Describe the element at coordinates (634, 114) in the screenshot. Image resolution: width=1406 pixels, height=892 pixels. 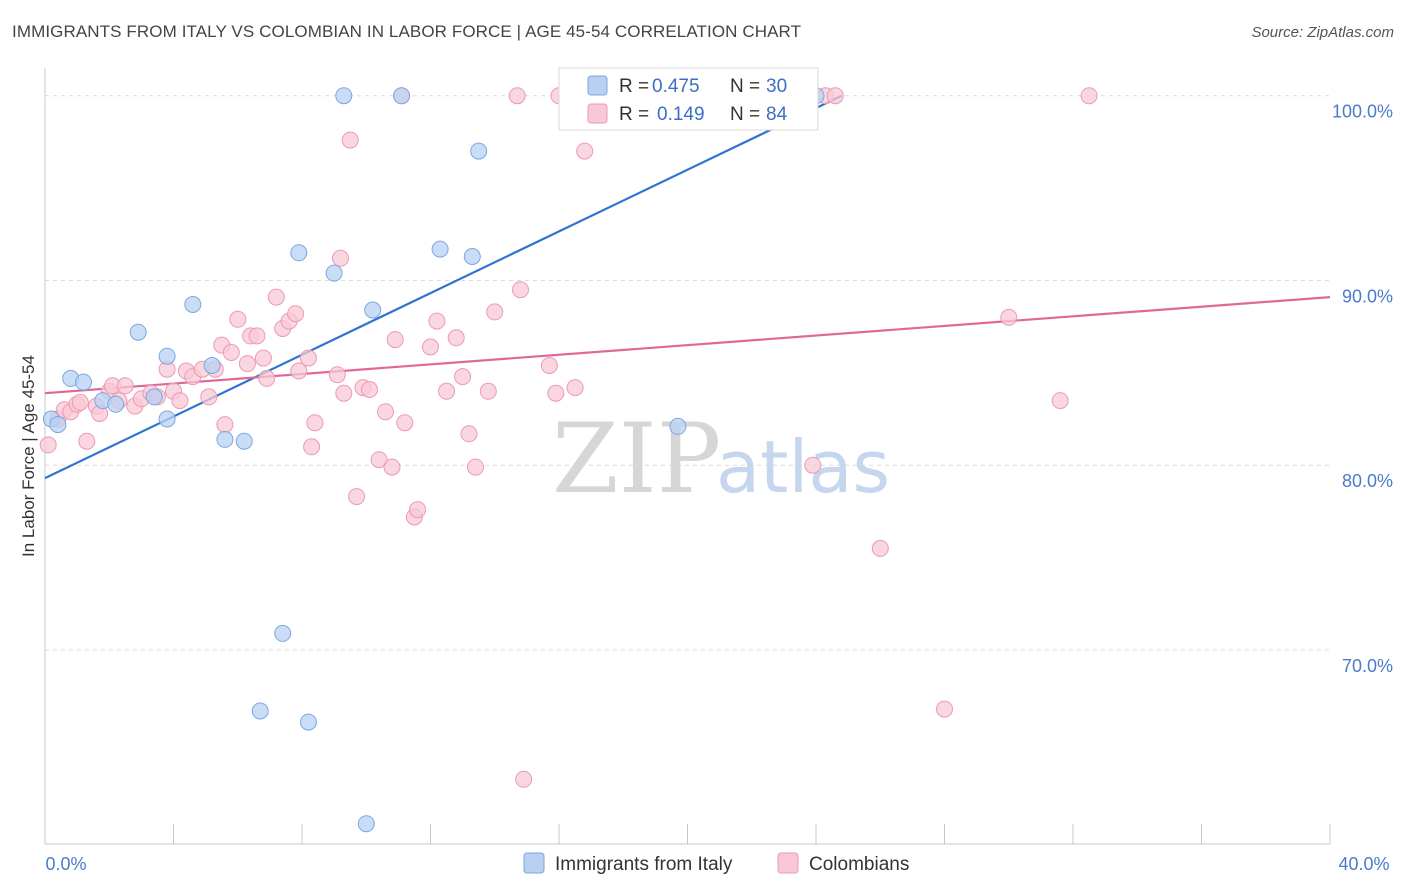
I see `legend-r-label-colombians: R =` at that location.